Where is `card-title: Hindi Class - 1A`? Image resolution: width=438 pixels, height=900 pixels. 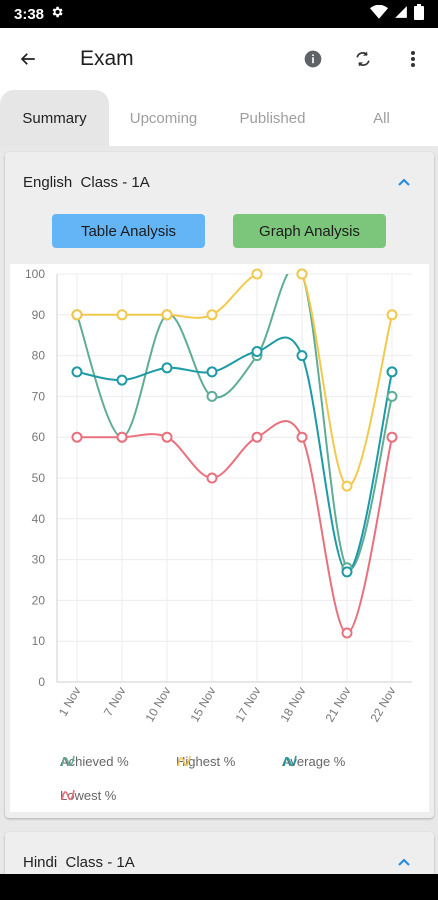
card-title: Hindi Class - 1A is located at coordinates (79, 862).